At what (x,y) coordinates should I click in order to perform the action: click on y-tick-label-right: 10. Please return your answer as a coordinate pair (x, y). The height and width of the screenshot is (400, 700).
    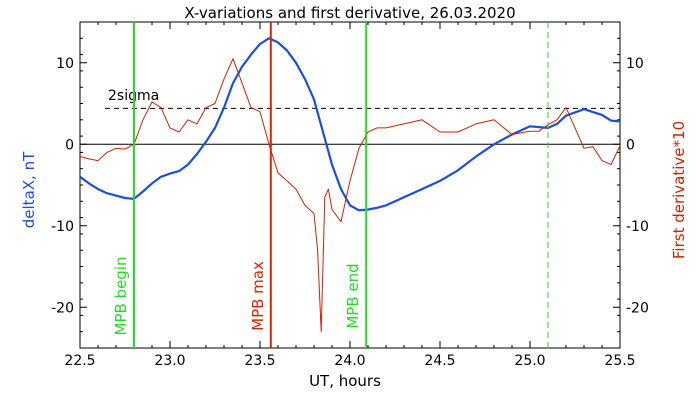
    Looking at the image, I should click on (635, 64).